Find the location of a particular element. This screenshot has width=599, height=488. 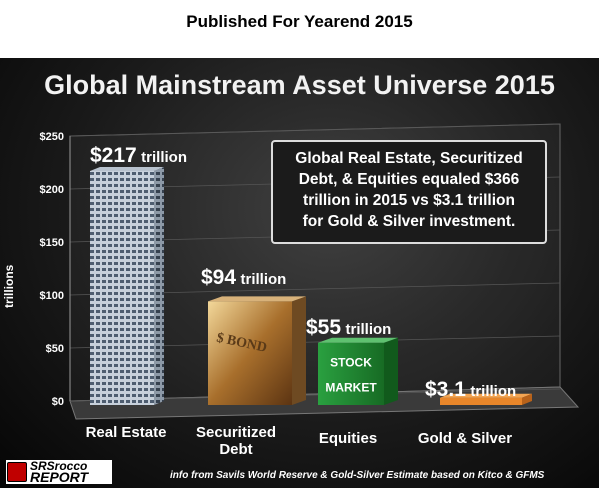

y-axis-label: trillions is located at coordinates (9, 286).